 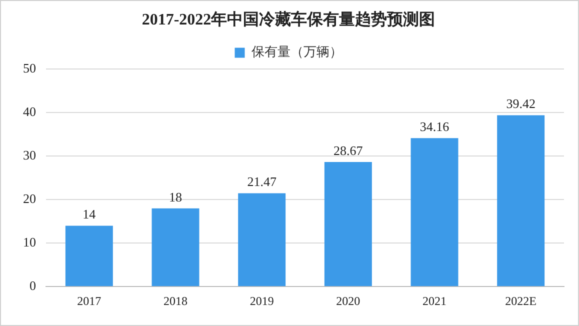 What do you see at coordinates (434, 301) in the screenshot?
I see `x-tick-label: 2021` at bounding box center [434, 301].